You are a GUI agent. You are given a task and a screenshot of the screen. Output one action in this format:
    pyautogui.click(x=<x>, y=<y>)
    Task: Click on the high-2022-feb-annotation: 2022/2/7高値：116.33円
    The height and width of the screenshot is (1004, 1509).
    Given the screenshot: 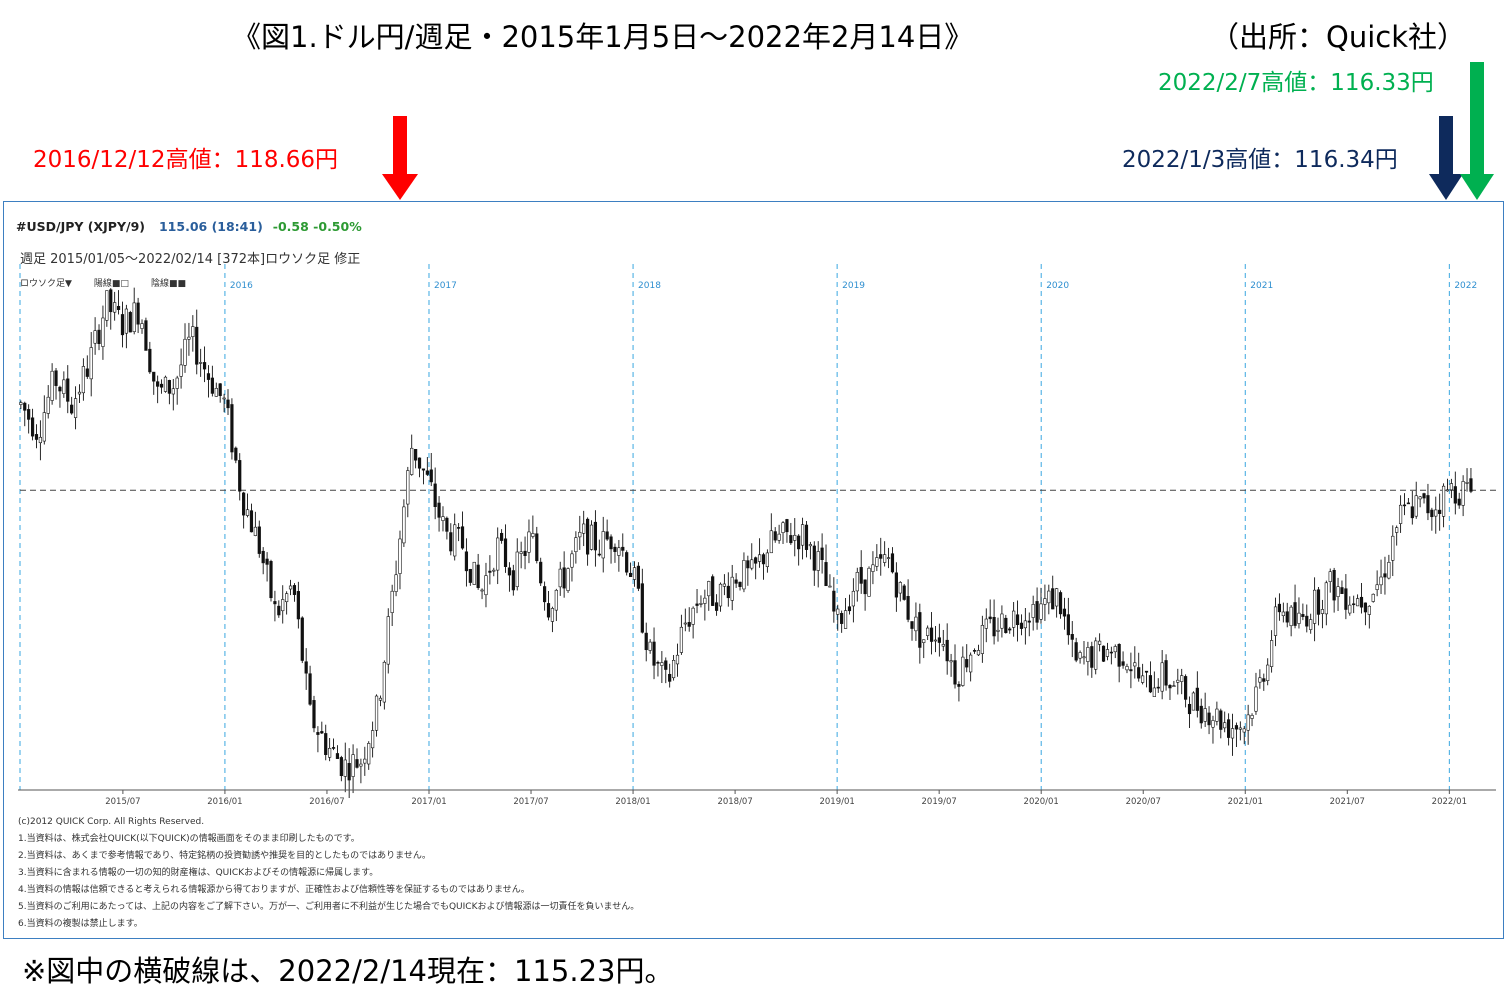 What is the action you would take?
    pyautogui.click(x=1296, y=83)
    